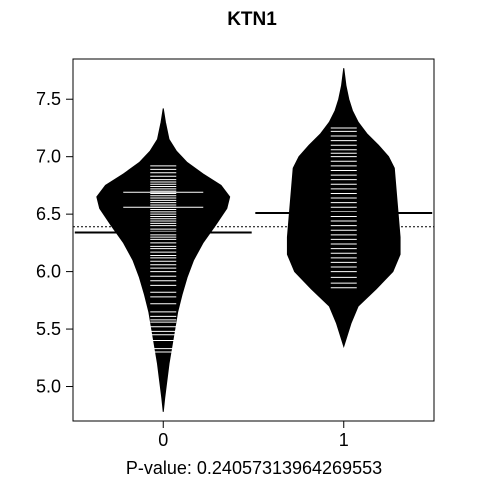 This screenshot has height=480, width=480. I want to click on y-tick-label: 5.0, so click(48, 387).